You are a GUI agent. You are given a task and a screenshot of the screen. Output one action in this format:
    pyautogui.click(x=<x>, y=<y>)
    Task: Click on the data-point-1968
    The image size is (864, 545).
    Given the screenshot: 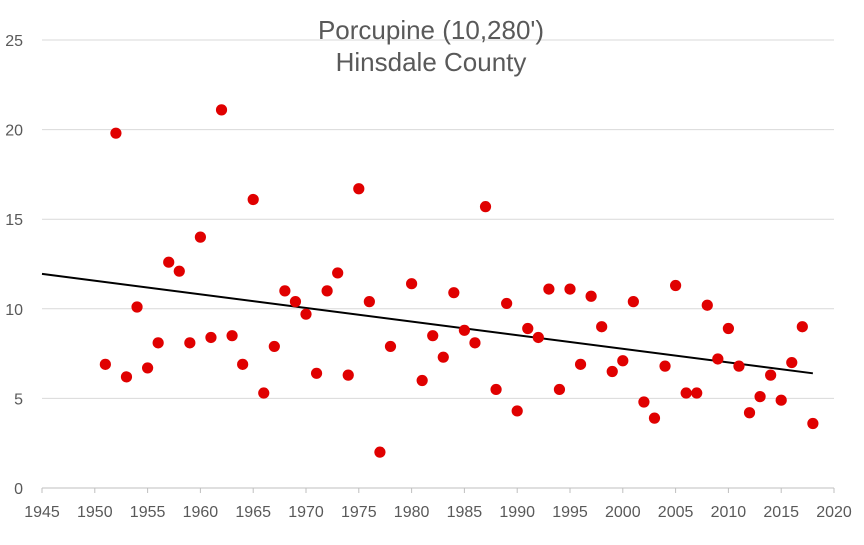 What is the action you would take?
    pyautogui.click(x=285, y=291)
    